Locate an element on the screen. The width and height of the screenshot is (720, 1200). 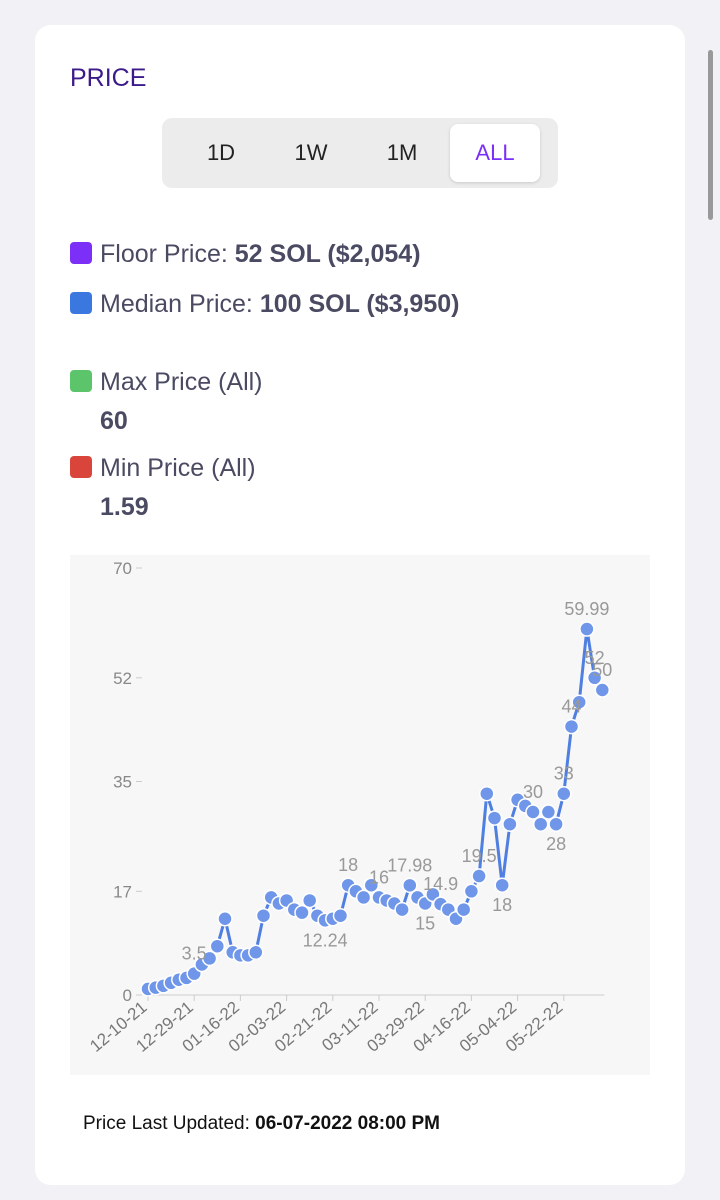
data-label: 50 is located at coordinates (602, 670).